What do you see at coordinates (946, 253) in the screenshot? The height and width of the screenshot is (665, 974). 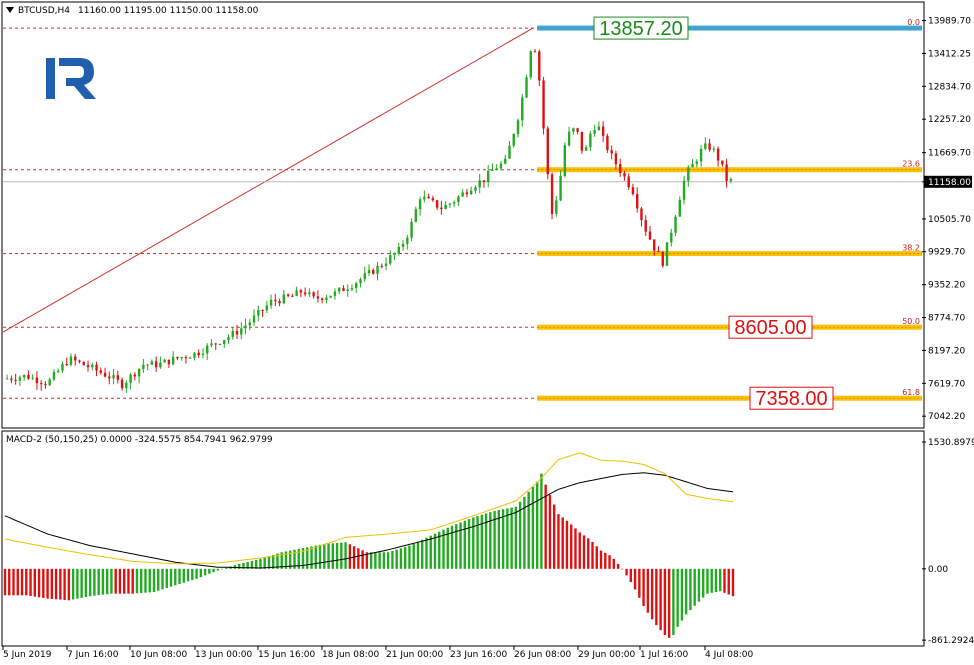 I see `price-tick-label: 9929.70` at bounding box center [946, 253].